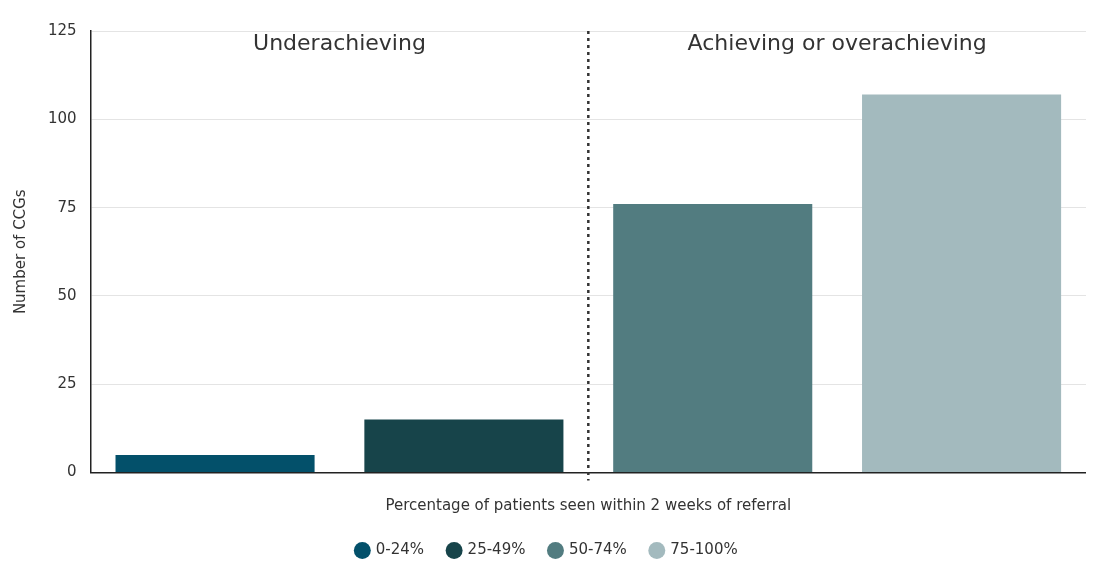 Image resolution: width=1094 pixels, height=577 pixels. I want to click on legend-label: 0-24%, so click(400, 549).